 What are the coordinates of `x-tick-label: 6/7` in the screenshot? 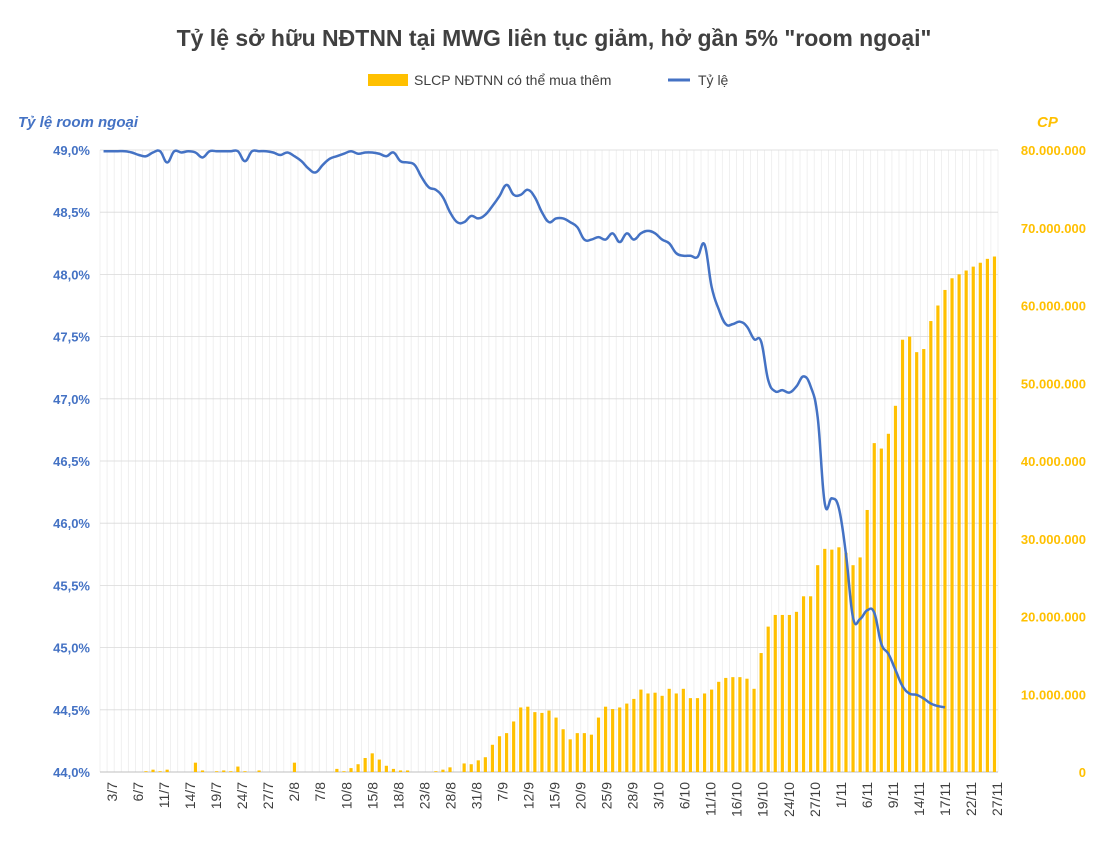 It's located at (138, 792).